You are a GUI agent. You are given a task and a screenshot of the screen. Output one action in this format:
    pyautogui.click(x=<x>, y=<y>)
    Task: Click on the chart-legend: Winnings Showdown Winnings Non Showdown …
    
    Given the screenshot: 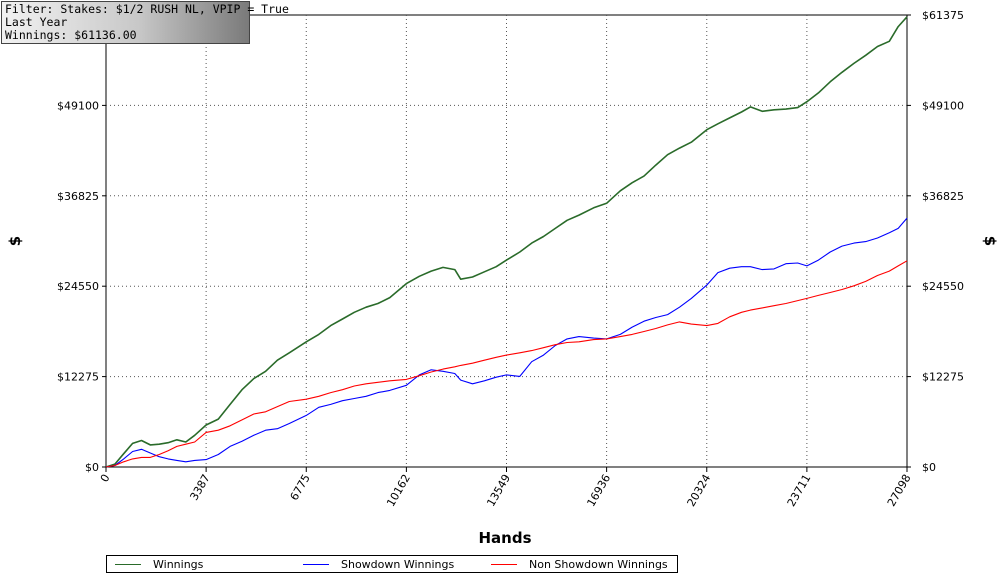 What is the action you would take?
    pyautogui.click(x=392, y=564)
    